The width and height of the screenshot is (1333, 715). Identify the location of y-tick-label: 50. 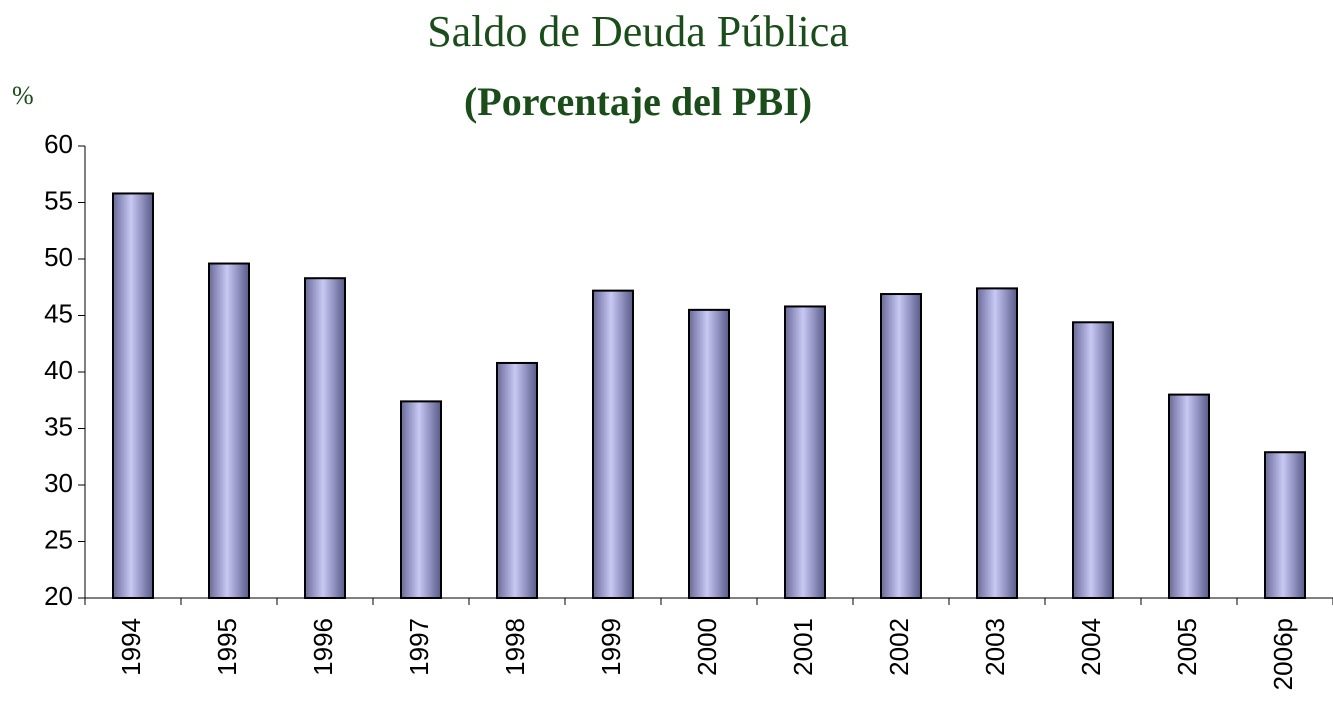
(58, 257).